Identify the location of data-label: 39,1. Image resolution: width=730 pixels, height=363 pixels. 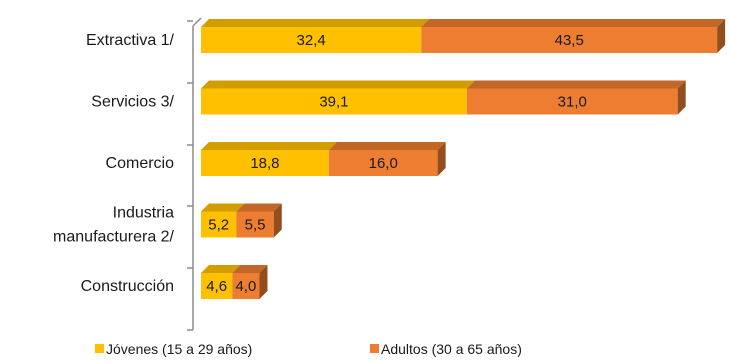
(333, 102).